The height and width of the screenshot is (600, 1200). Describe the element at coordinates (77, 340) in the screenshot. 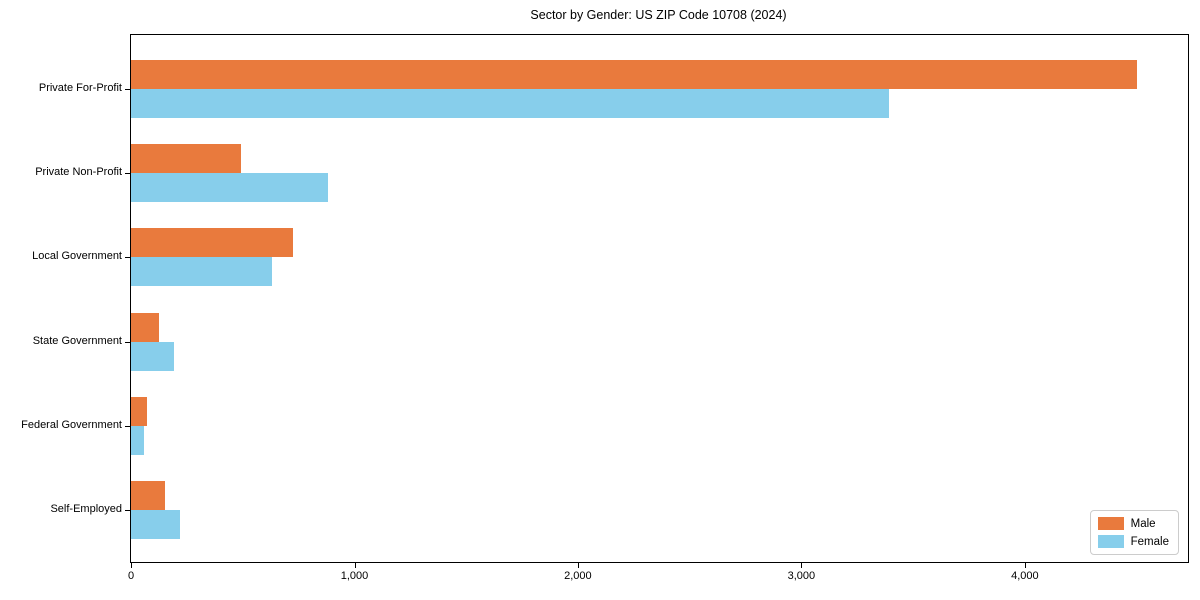

I see `y-category-label: State Government` at that location.